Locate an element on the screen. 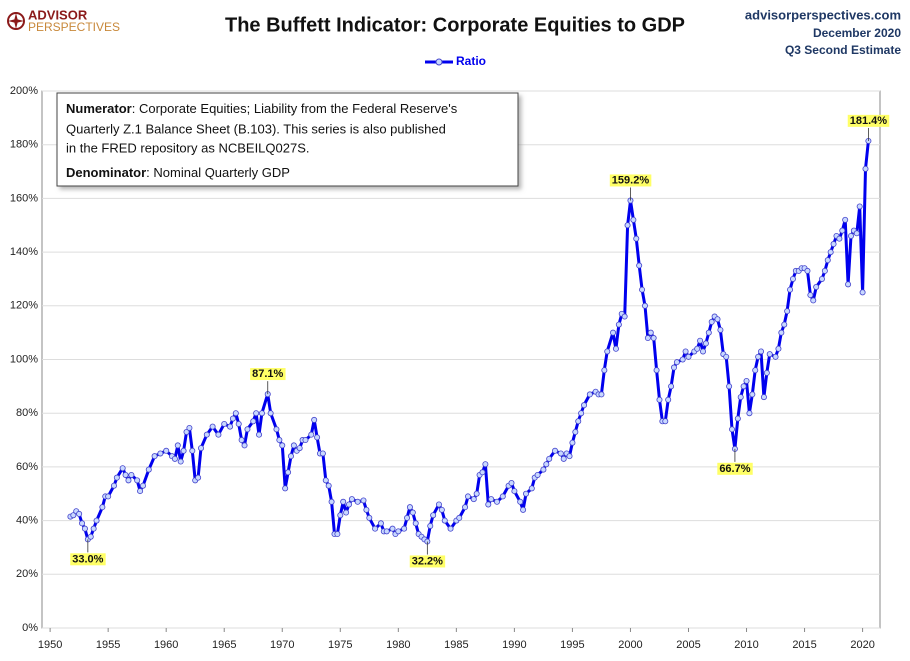 This screenshot has width=910, height=661. note-frame is located at coordinates (287, 139).